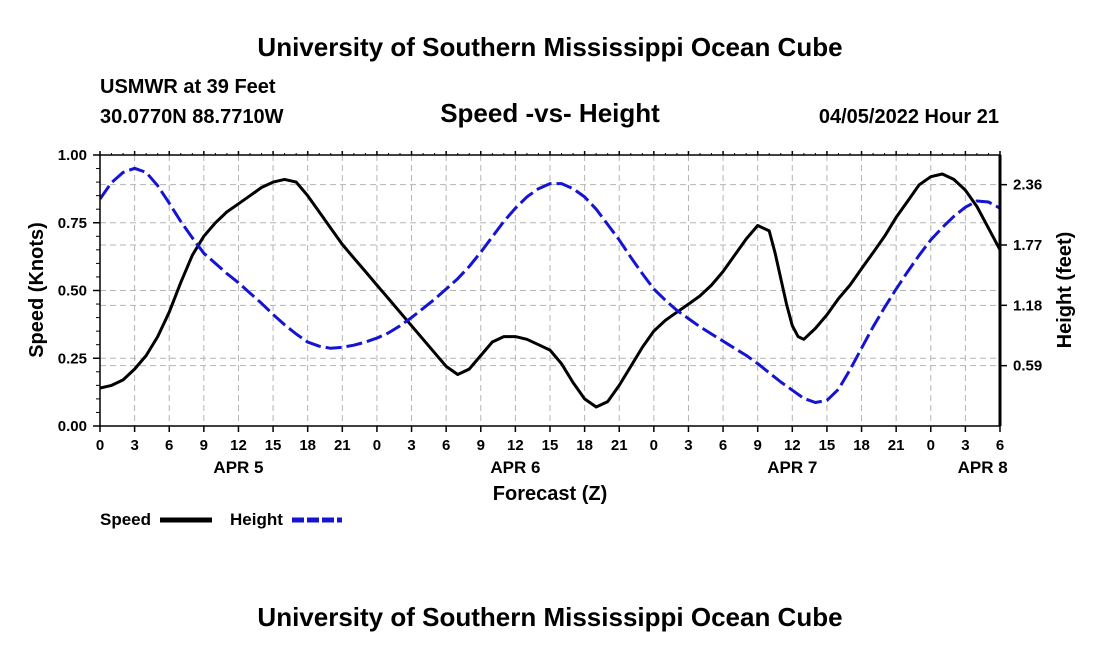 The image size is (1100, 650). I want to click on station-label: USMWR at 39 Feet, so click(188, 87).